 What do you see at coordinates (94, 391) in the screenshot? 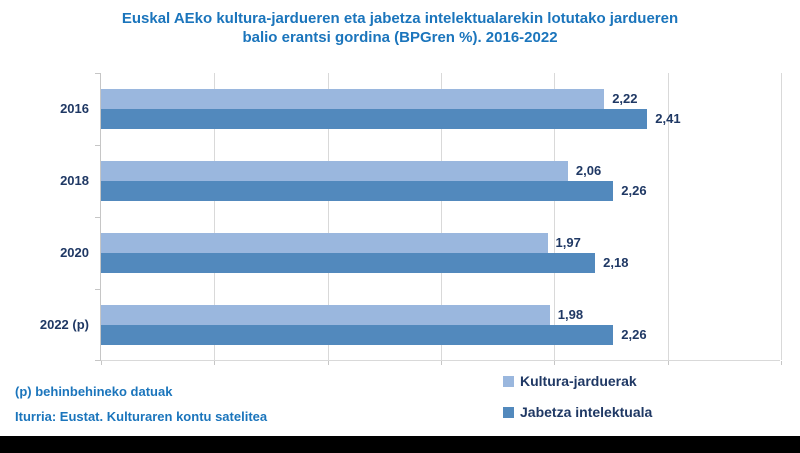
I see `provisional-data-note: (p) behinbehineko datuak` at bounding box center [94, 391].